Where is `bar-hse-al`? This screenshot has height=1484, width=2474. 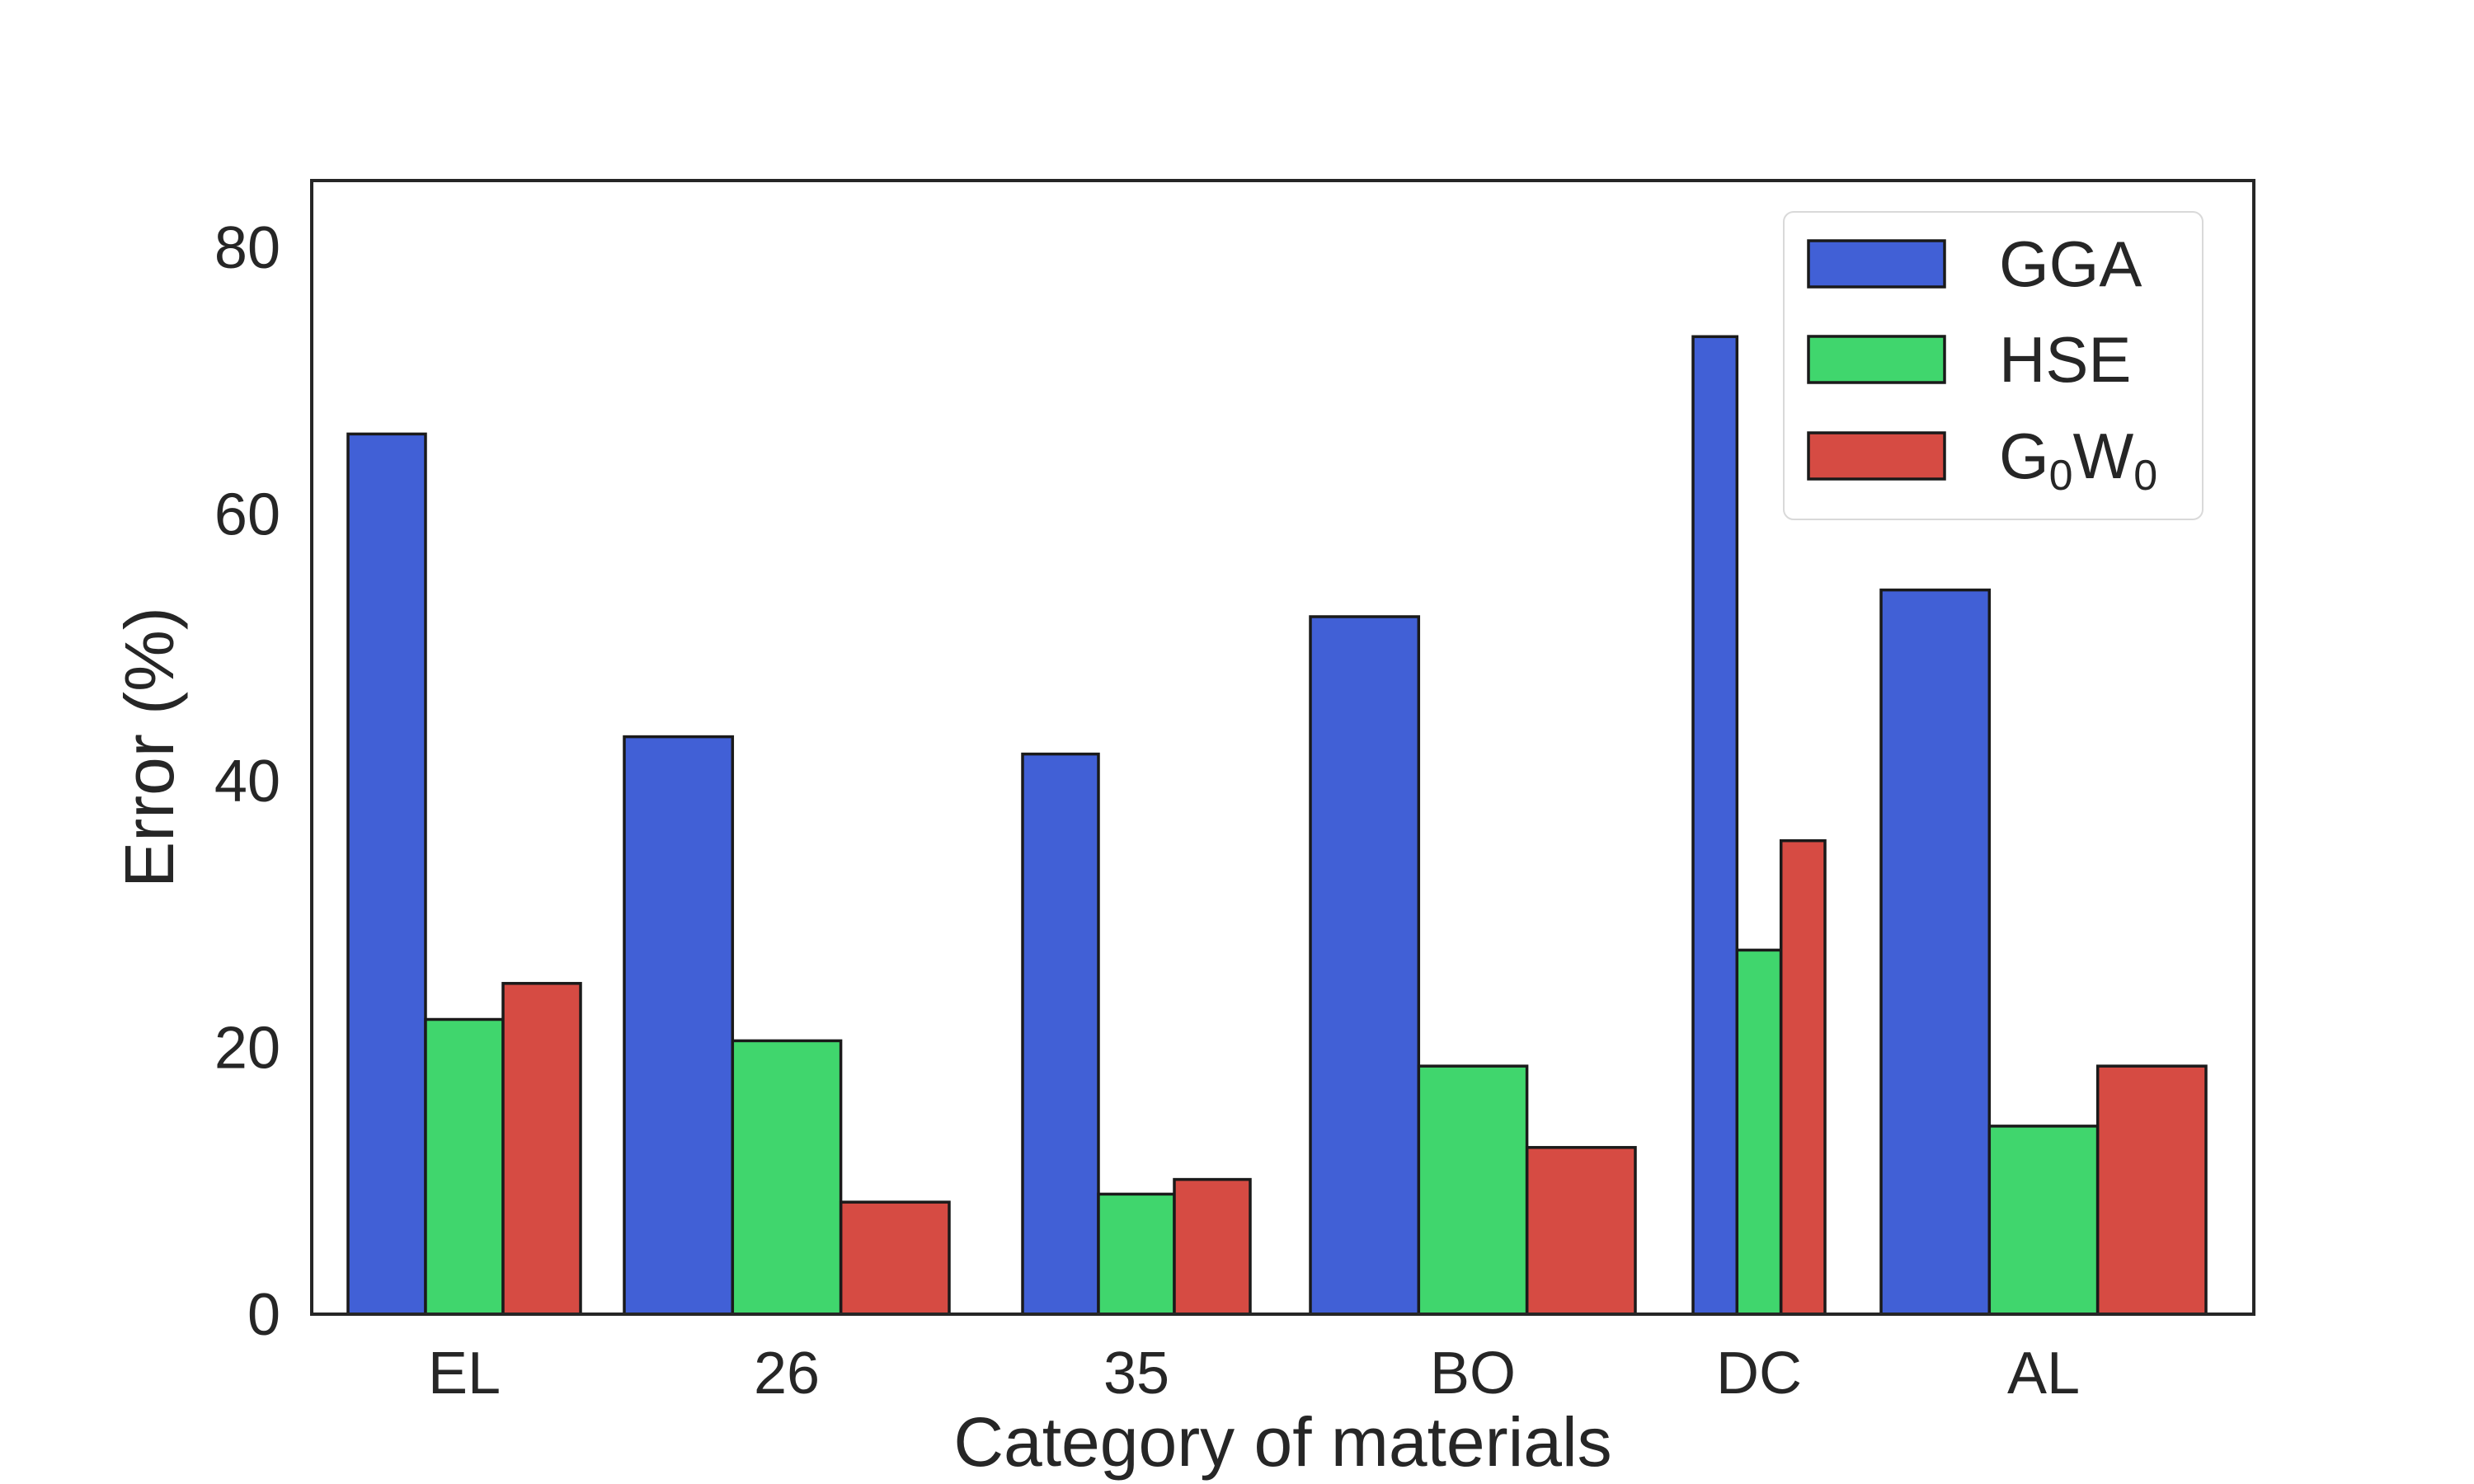 bar-hse-al is located at coordinates (2043, 1220).